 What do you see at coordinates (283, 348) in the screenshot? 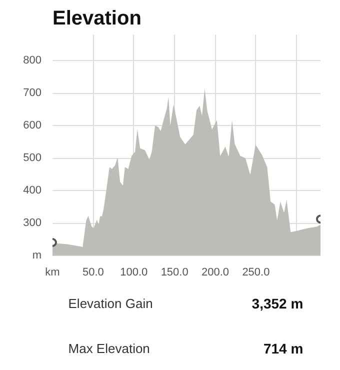
I see `text: 714 m` at bounding box center [283, 348].